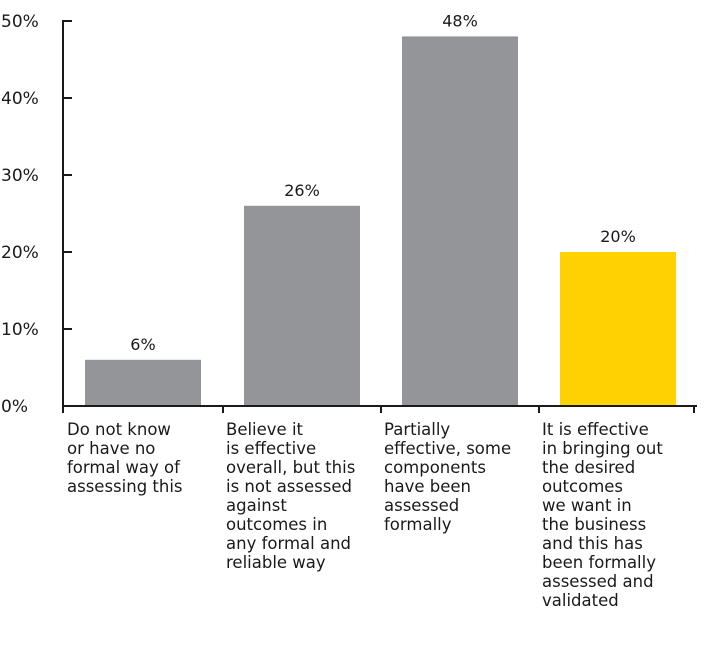  Describe the element at coordinates (379, 409) in the screenshot. I see `x-axis` at that location.